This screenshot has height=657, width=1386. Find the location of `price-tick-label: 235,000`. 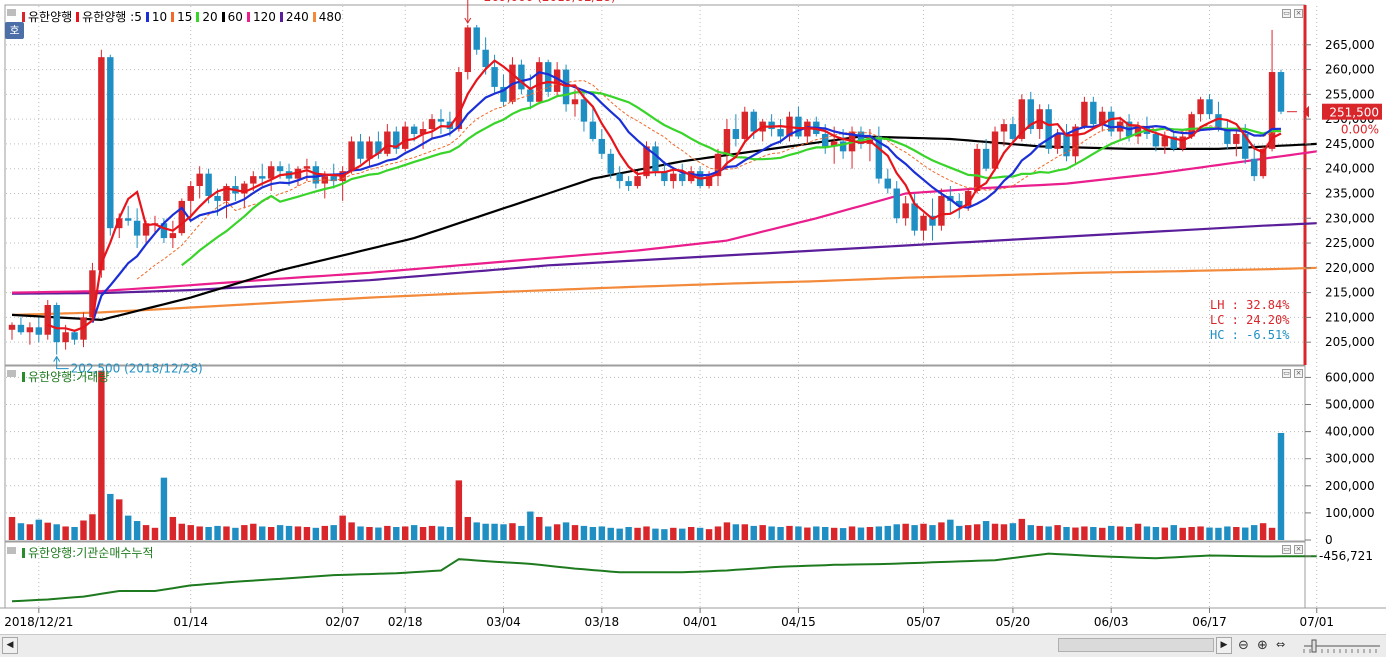

price-tick-label: 235,000 is located at coordinates (1350, 193).